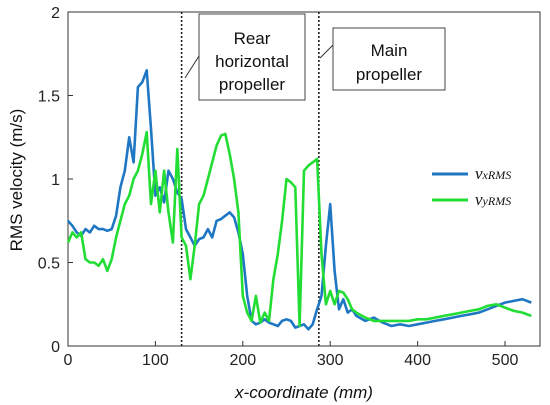 Image resolution: width=550 pixels, height=405 pixels. What do you see at coordinates (326, 51) in the screenshot?
I see `annotation-main-pointer` at bounding box center [326, 51].